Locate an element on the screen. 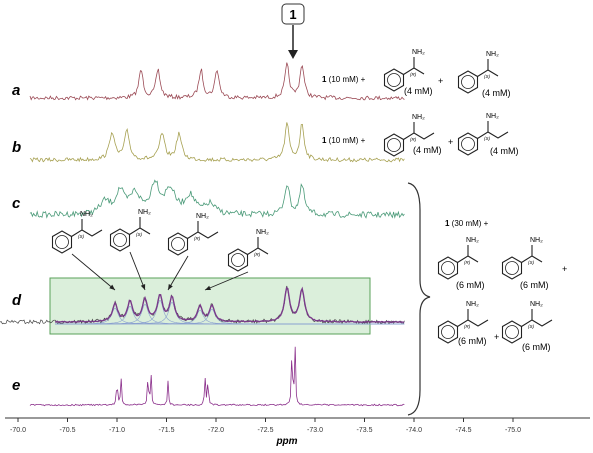 This screenshot has height=453, width=593. trace-label: e is located at coordinates (16, 385).